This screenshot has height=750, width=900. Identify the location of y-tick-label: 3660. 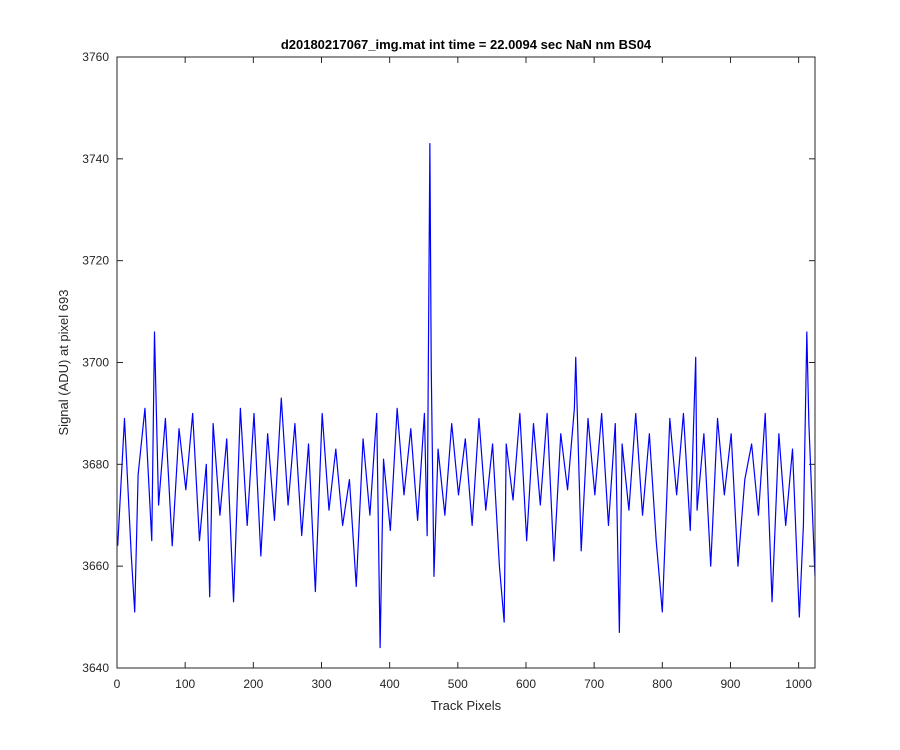
(95, 566).